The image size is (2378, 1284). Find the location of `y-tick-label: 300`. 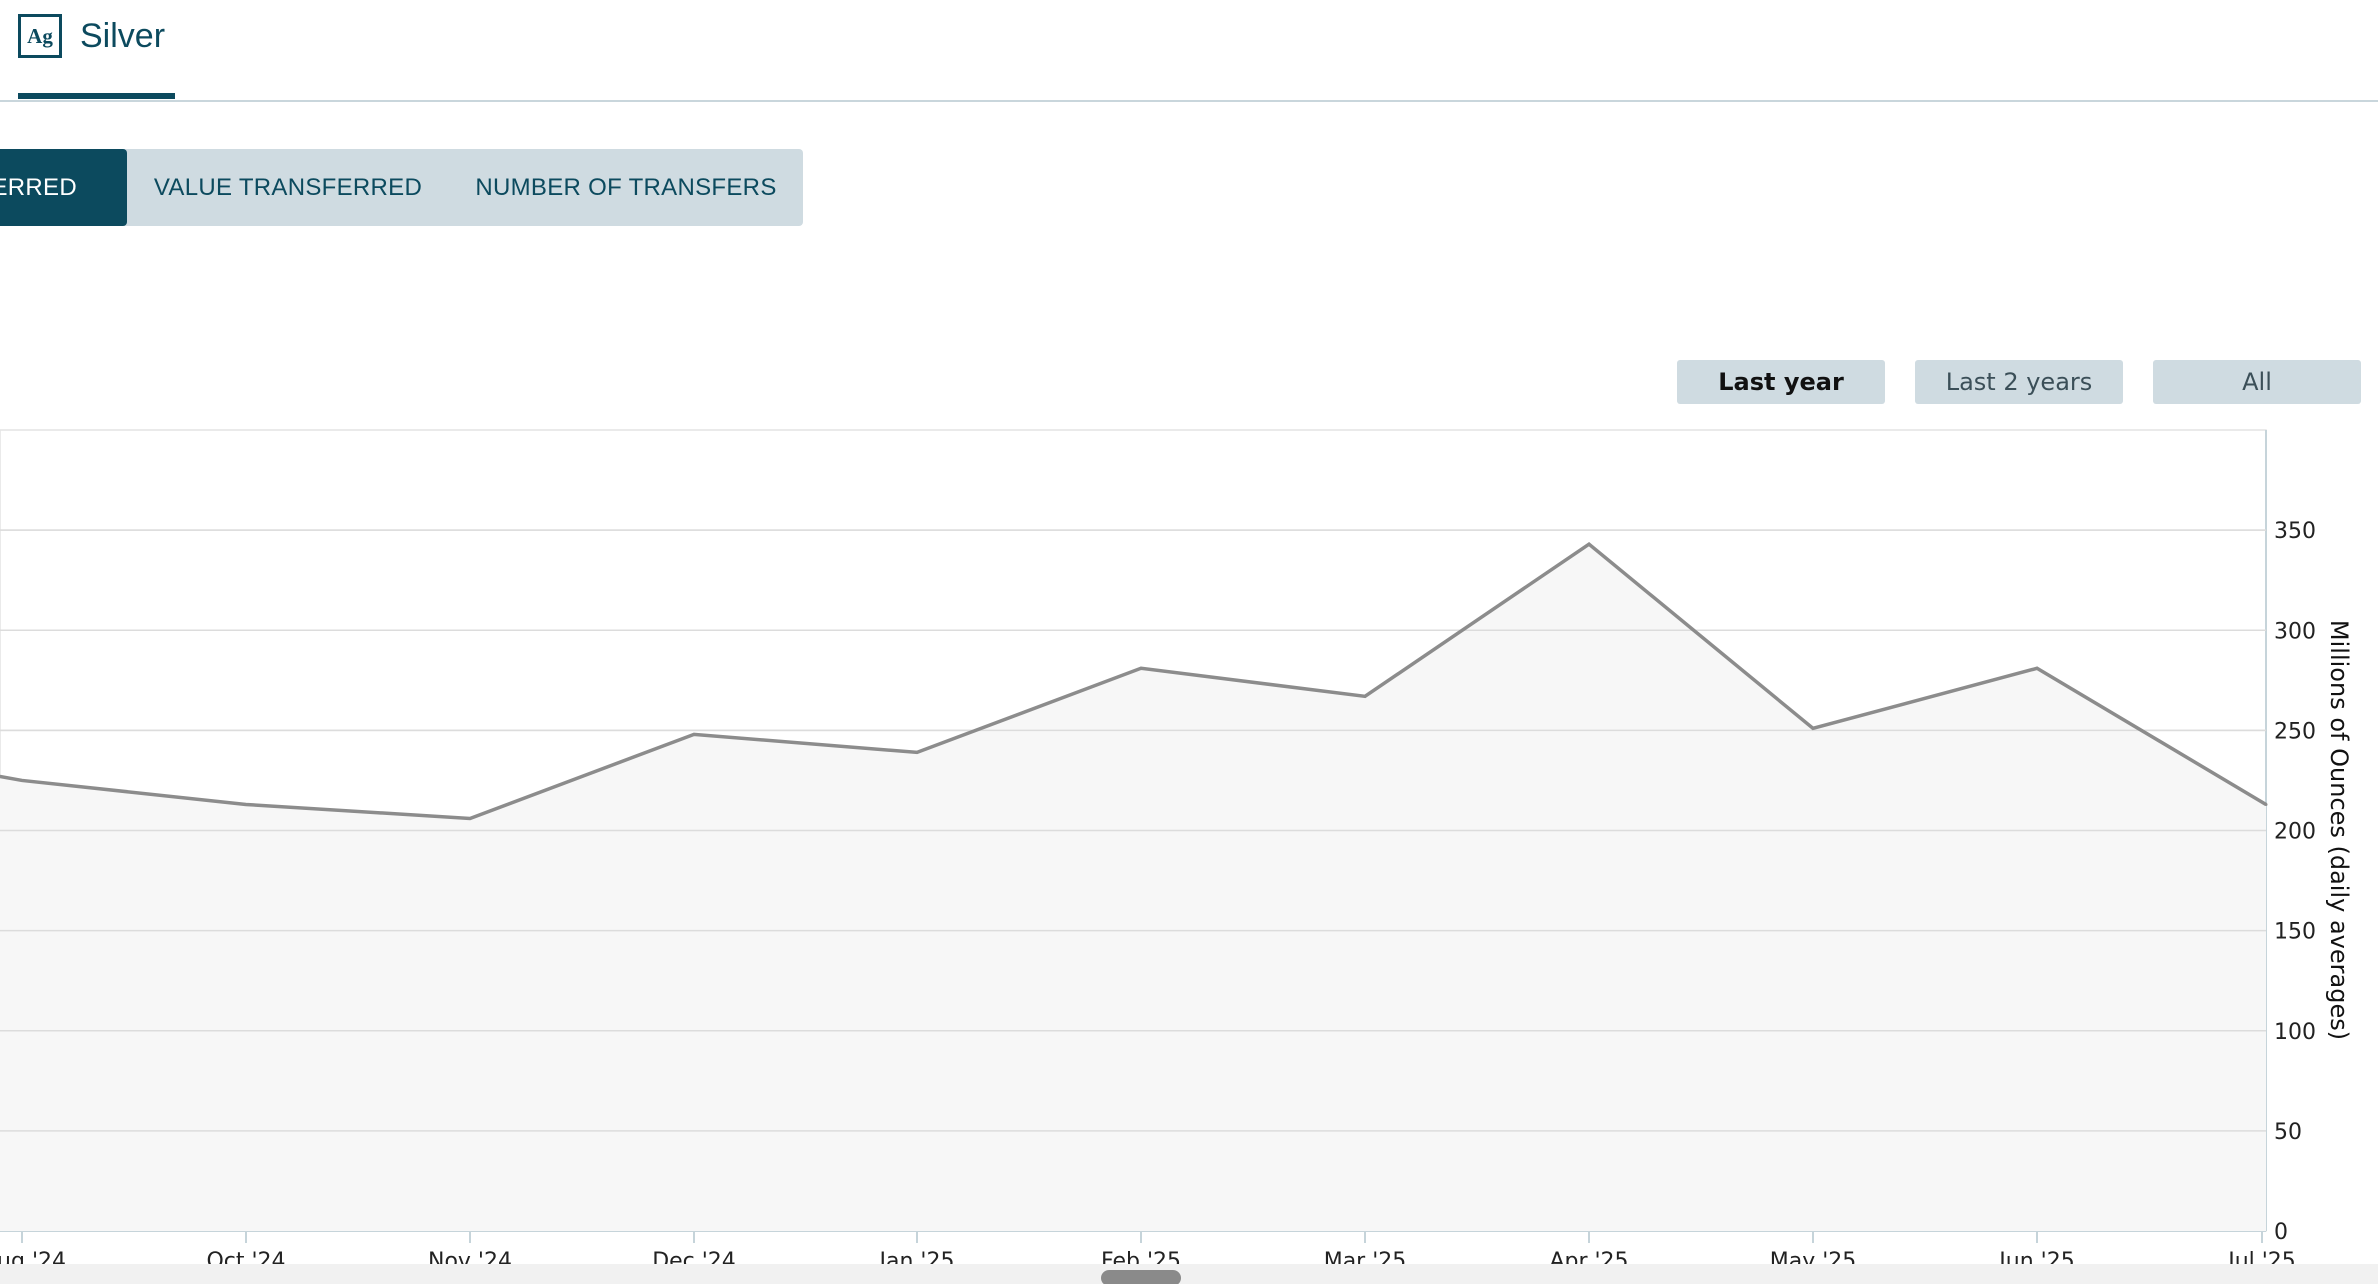

y-tick-label: 300 is located at coordinates (2295, 631).